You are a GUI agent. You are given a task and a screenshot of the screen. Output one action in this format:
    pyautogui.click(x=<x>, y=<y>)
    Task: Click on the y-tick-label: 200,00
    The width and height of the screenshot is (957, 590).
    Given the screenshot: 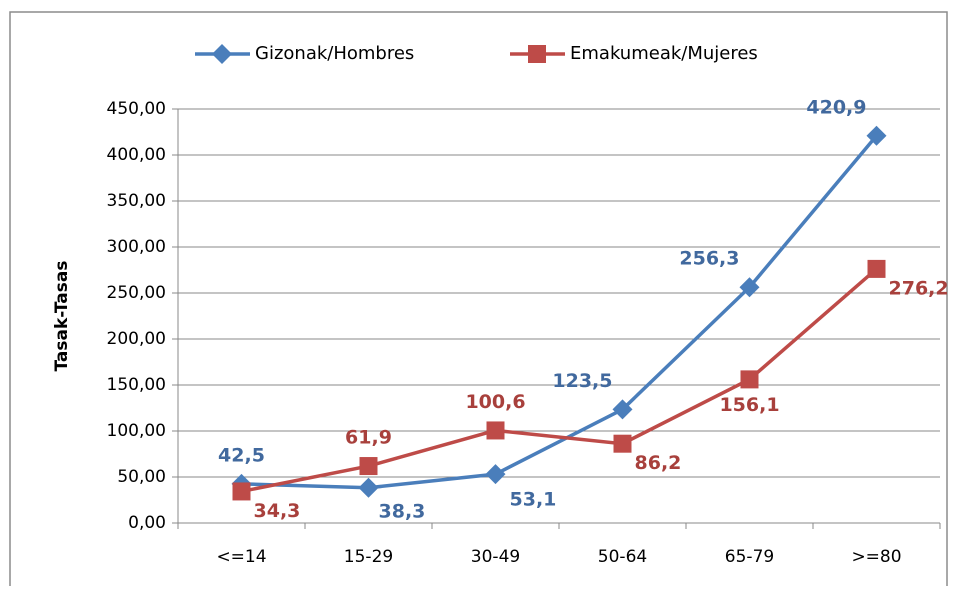 What is the action you would take?
    pyautogui.click(x=136, y=339)
    